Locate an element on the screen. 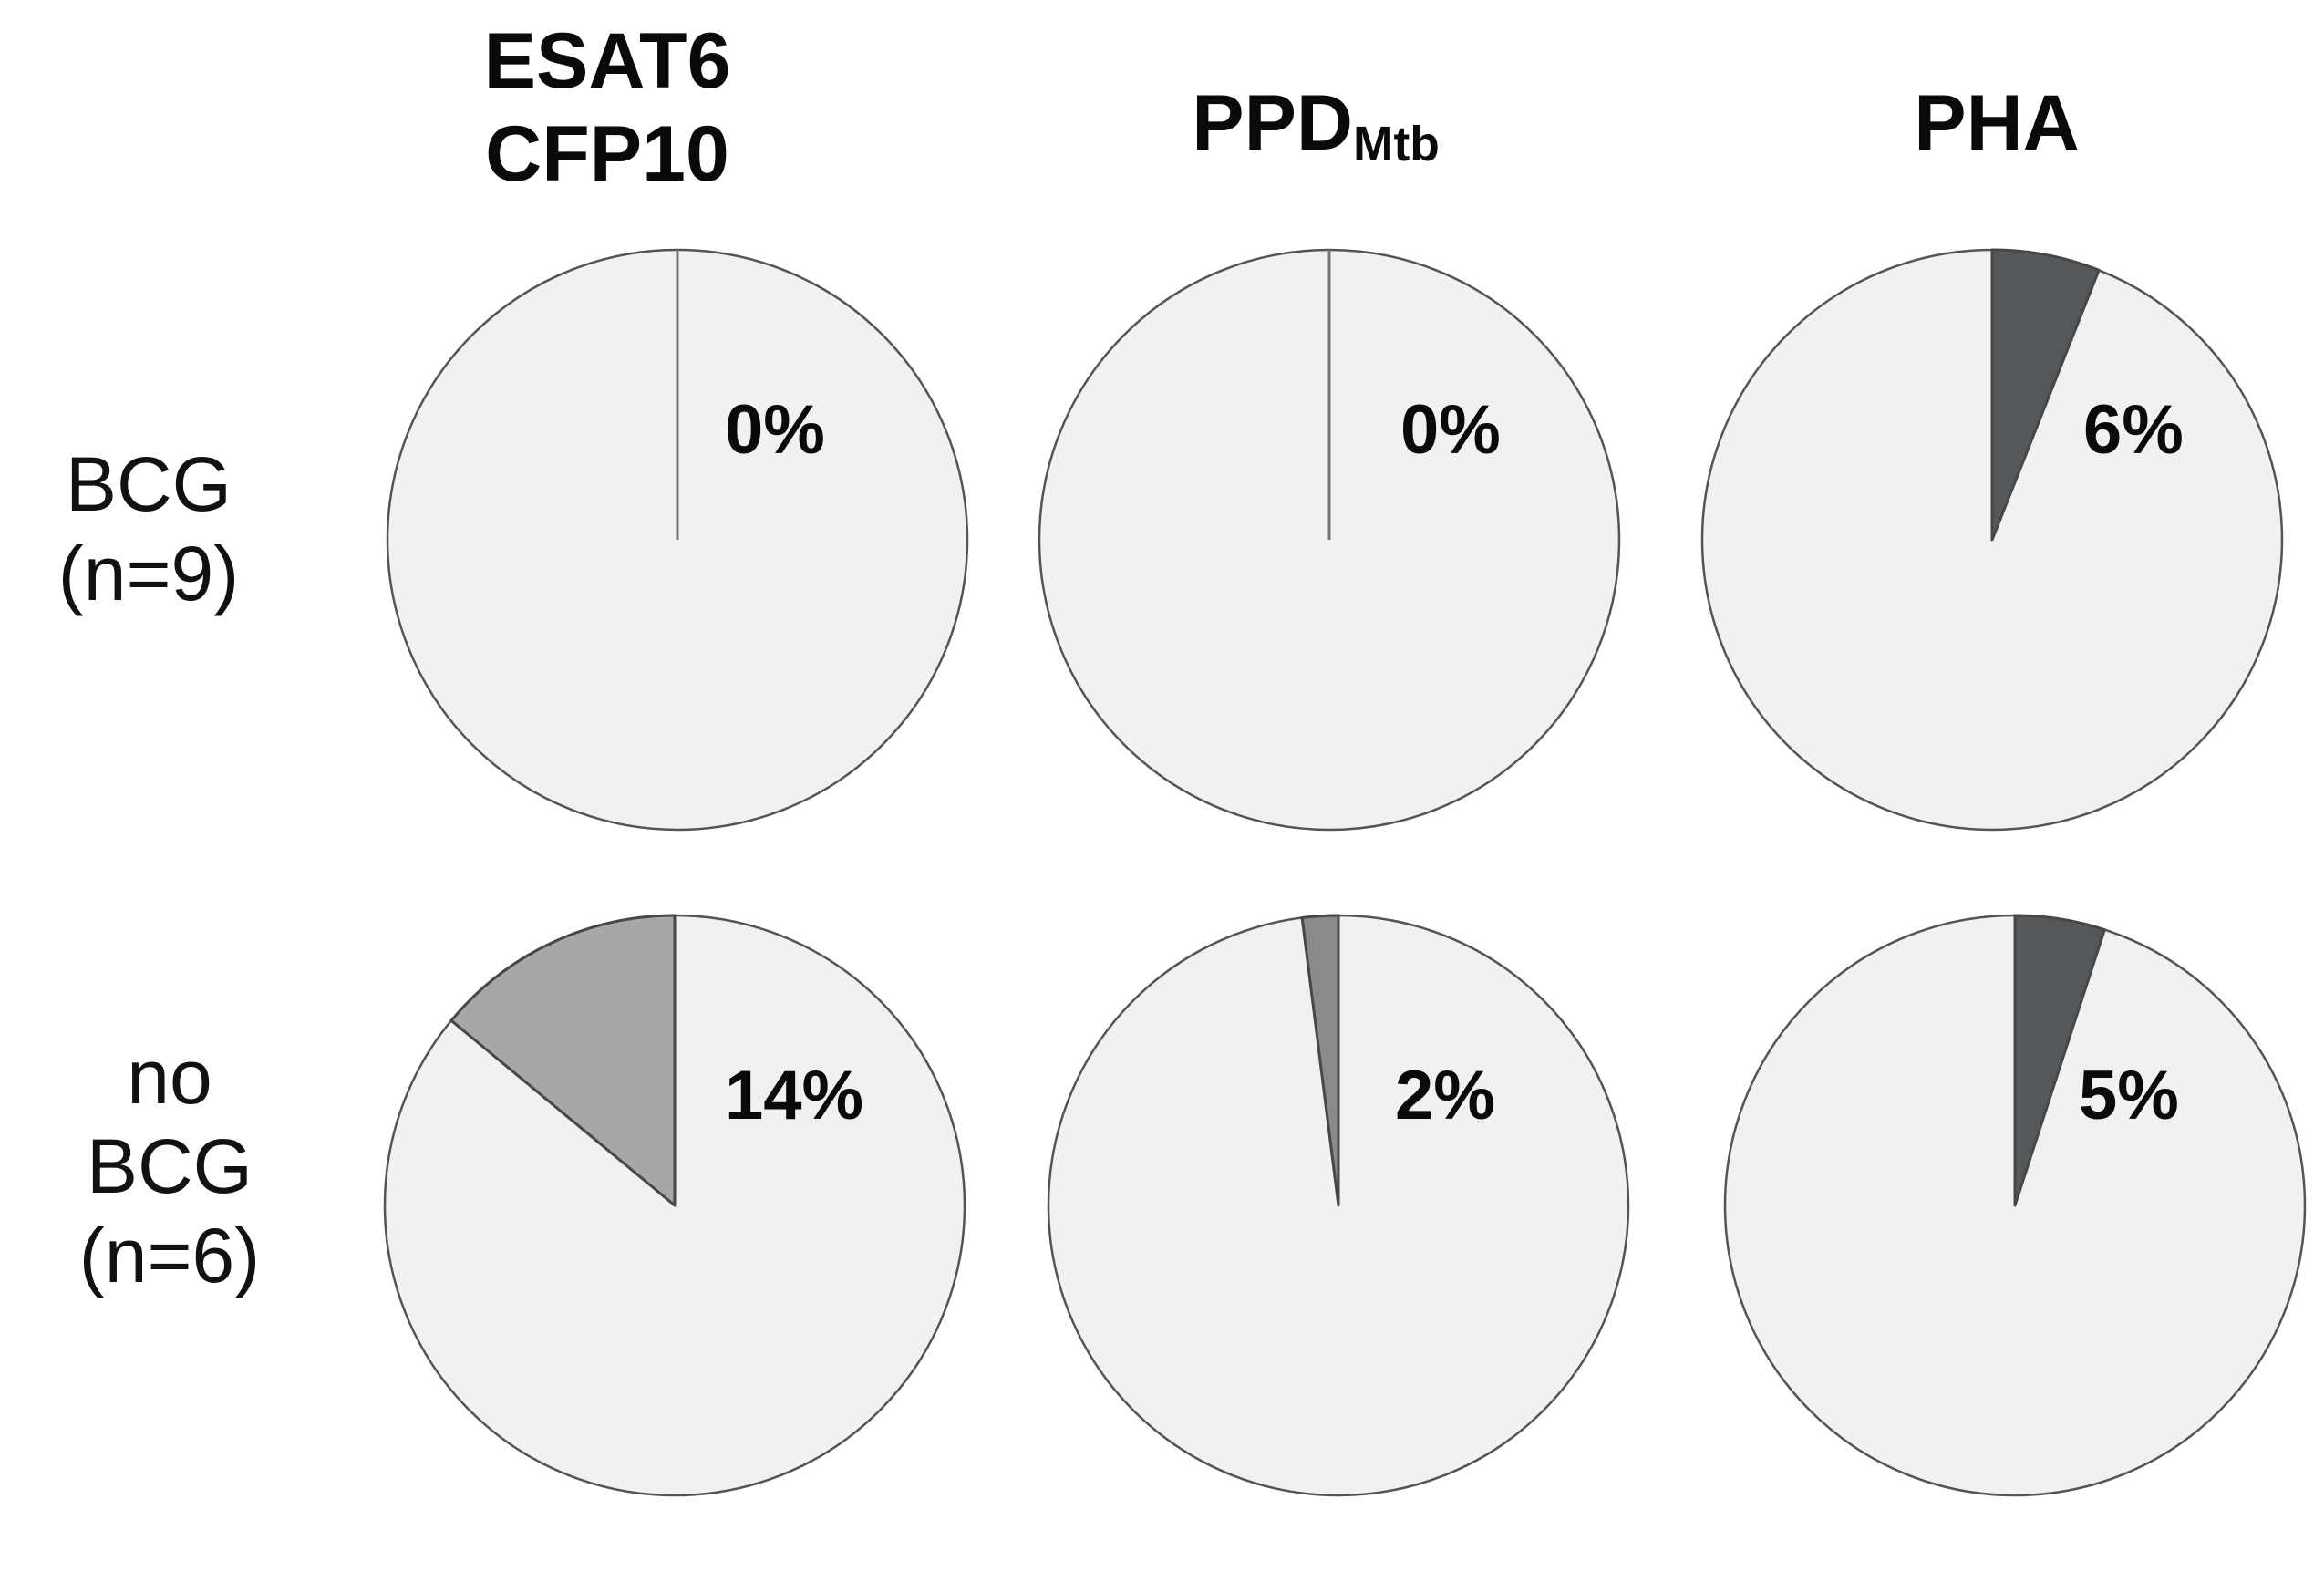 This screenshot has height=1582, width=2324. row-label-no-bcg: no BCG (n=6) is located at coordinates (169, 1166).